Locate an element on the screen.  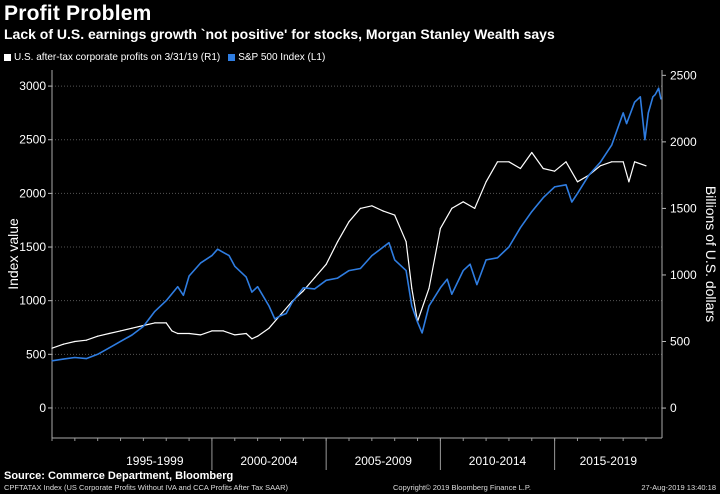
left-axis-title: Index value is located at coordinates (13, 254).